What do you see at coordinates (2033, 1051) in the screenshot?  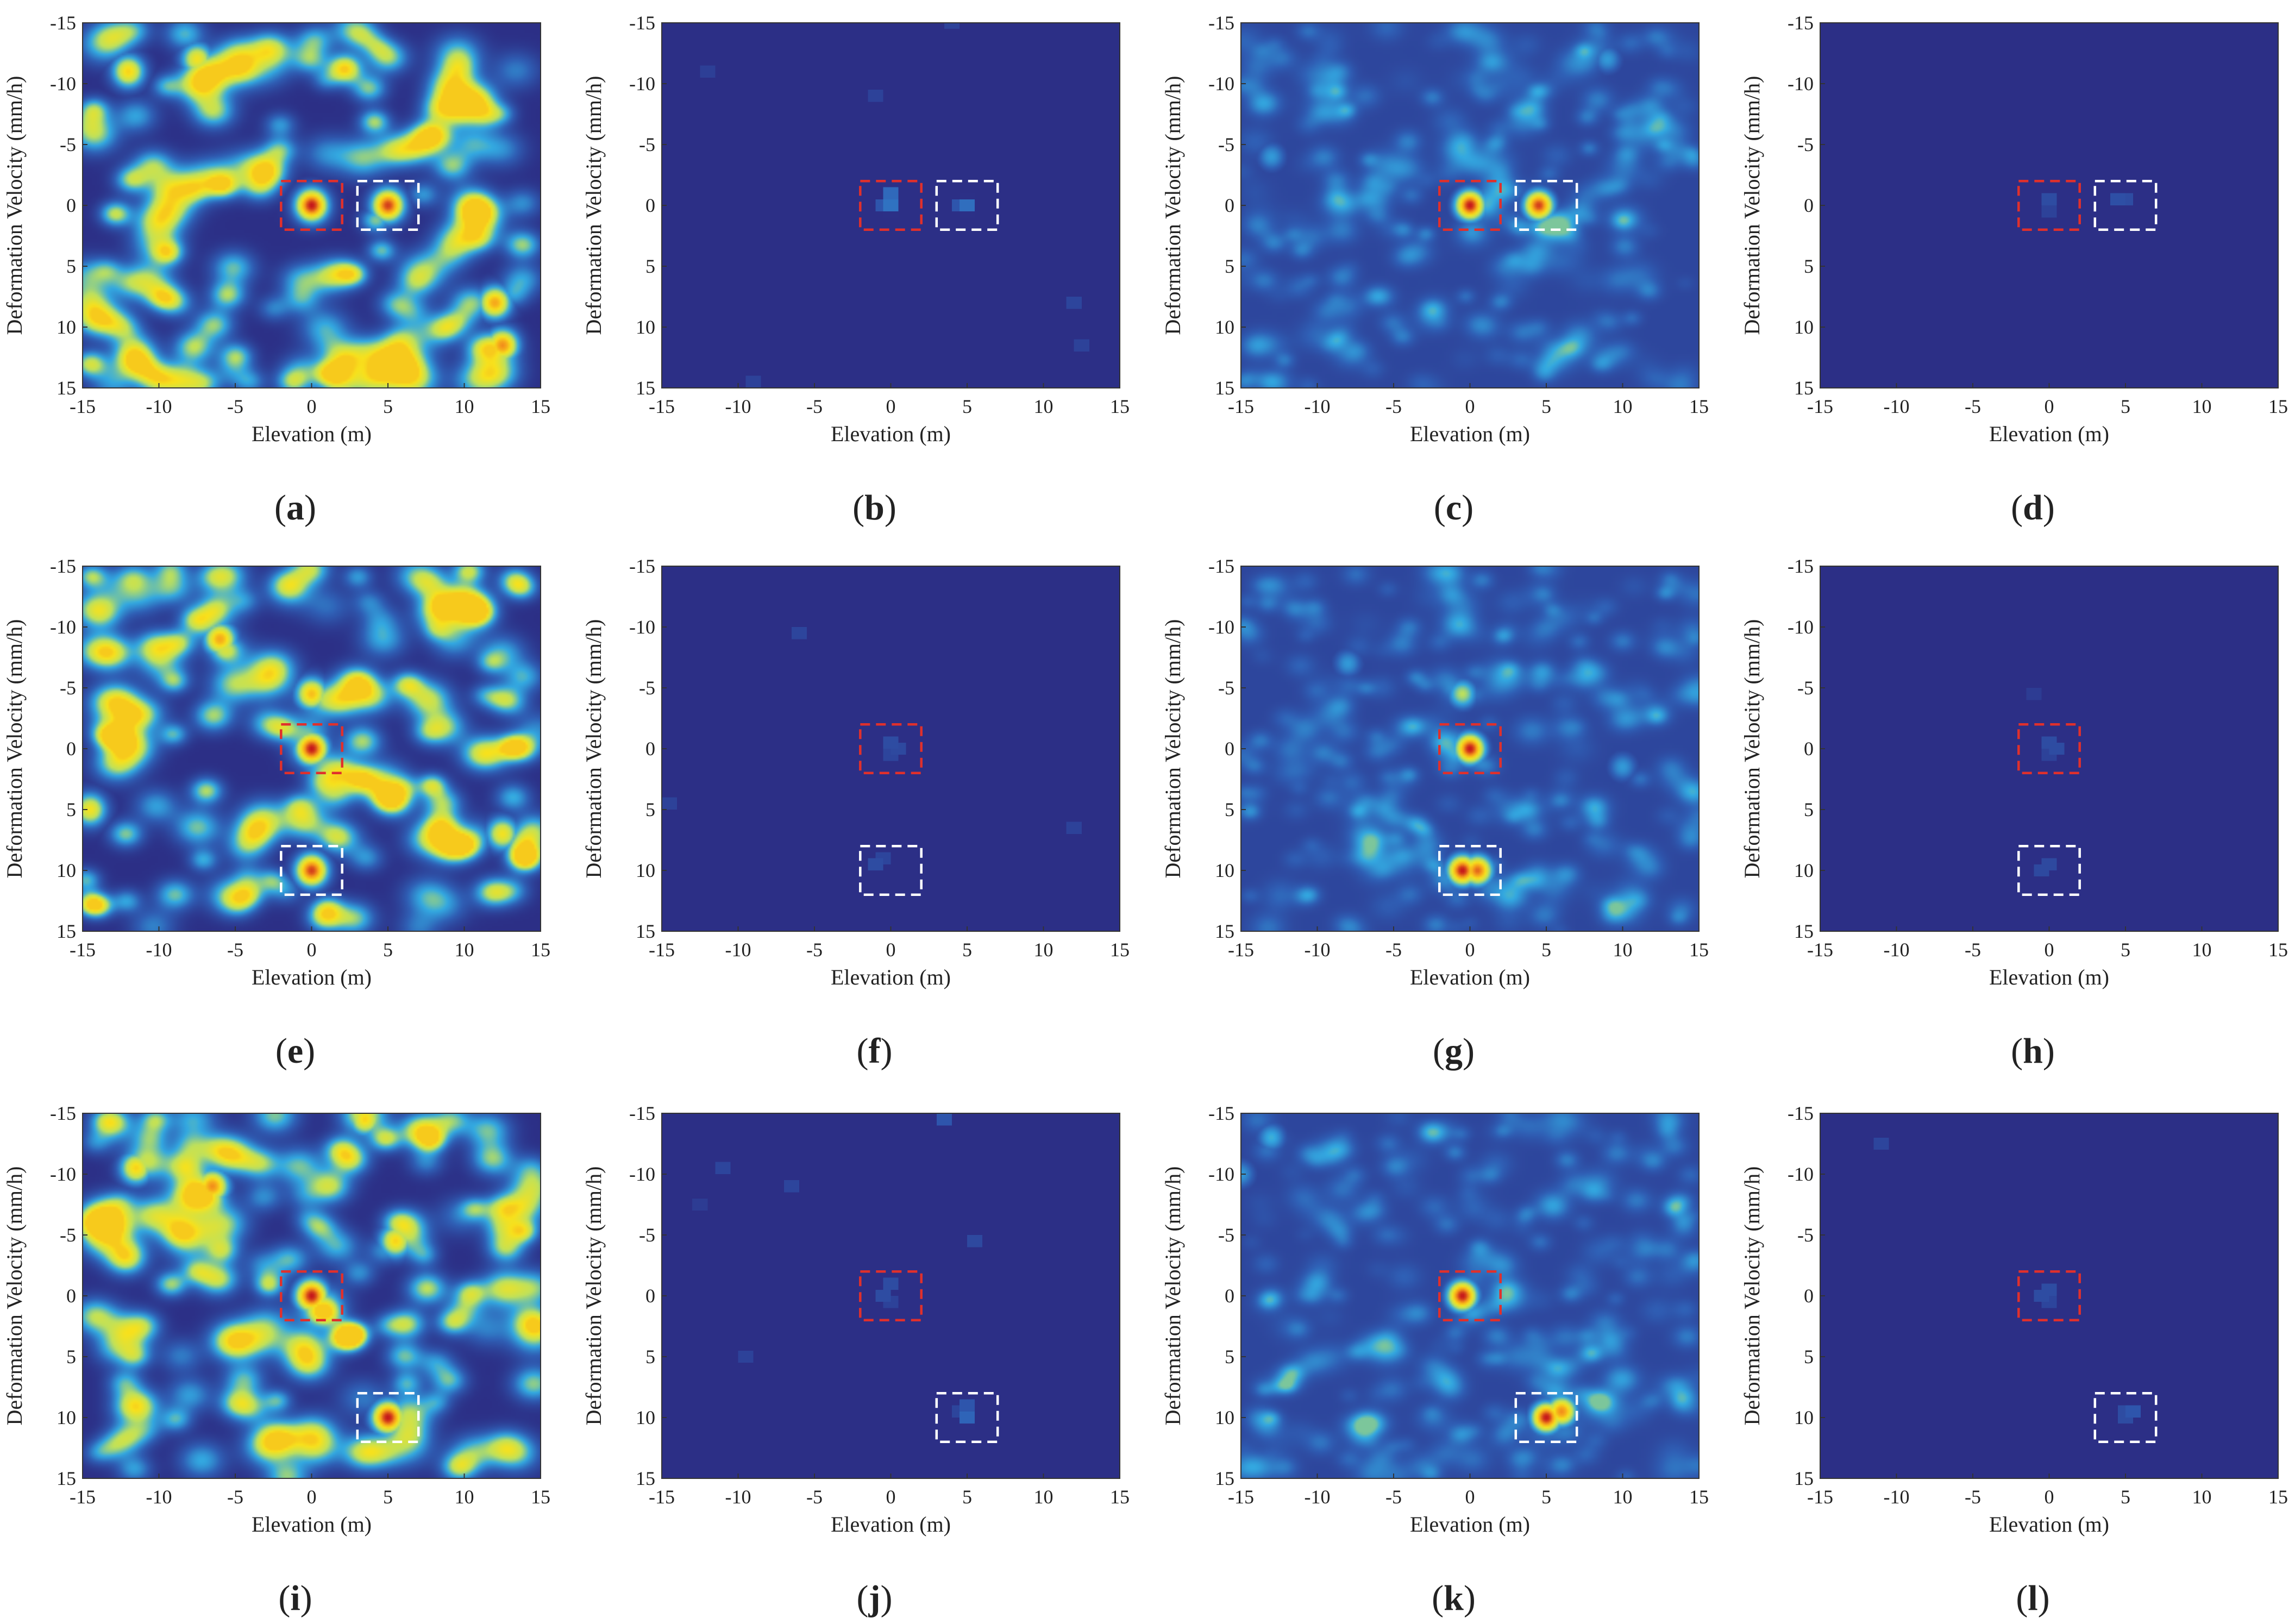 I see `panel-label: (h)` at bounding box center [2033, 1051].